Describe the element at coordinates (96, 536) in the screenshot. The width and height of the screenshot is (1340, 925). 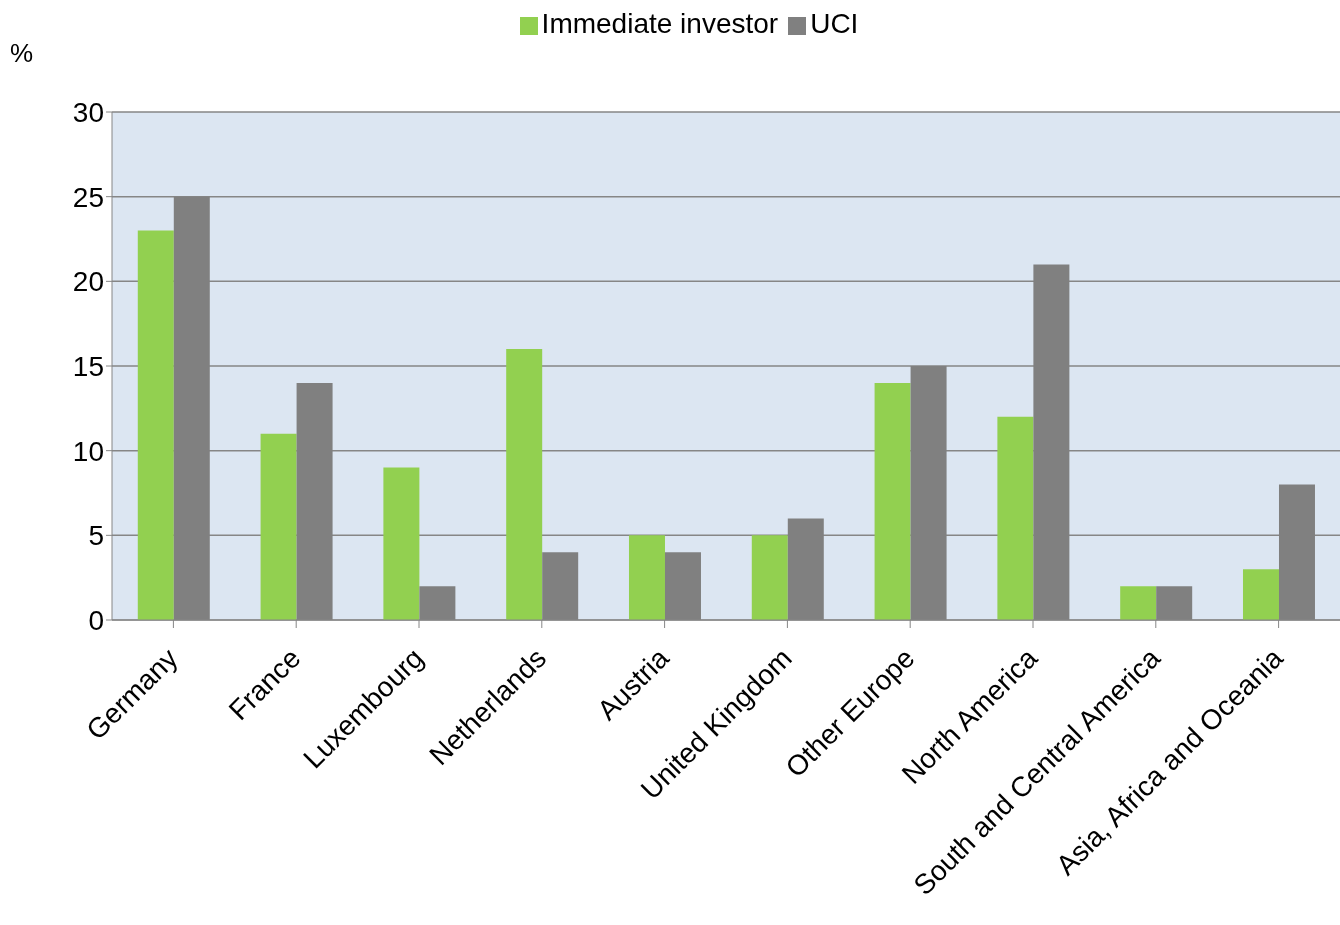
I see `y-tick-label: 5` at that location.